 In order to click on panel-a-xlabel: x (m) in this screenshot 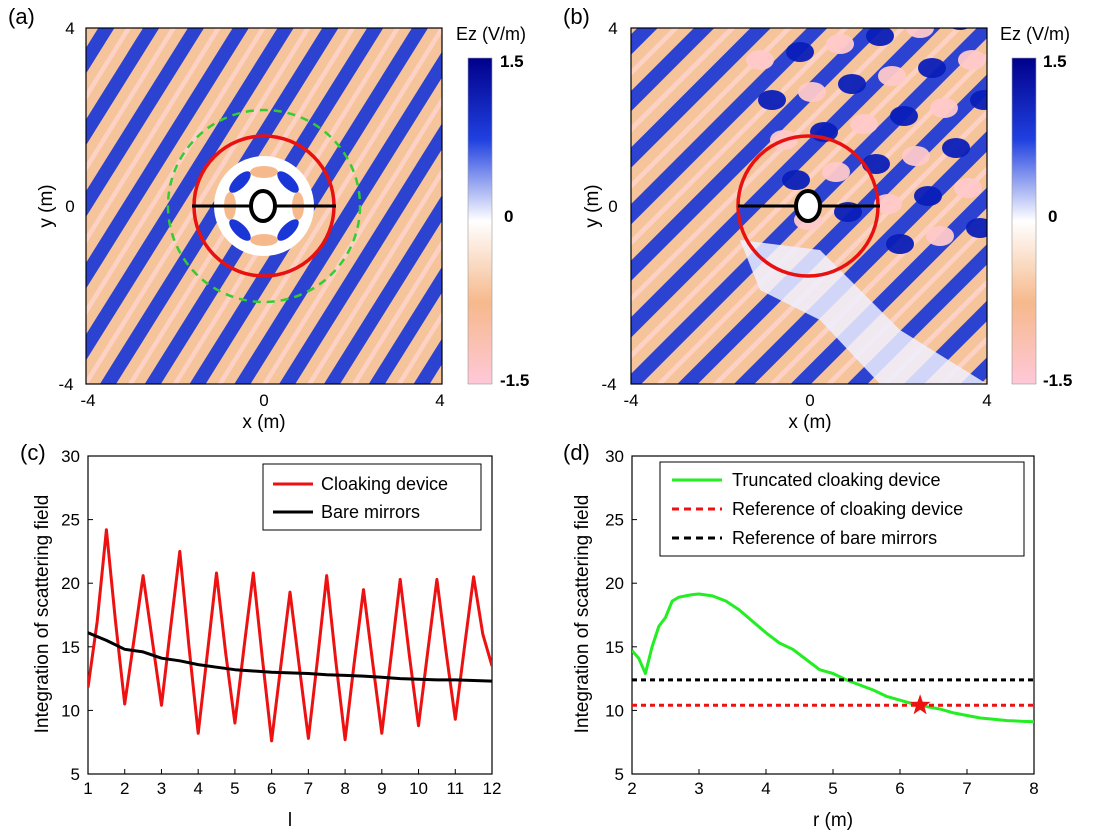, I will do `click(263, 422)`.